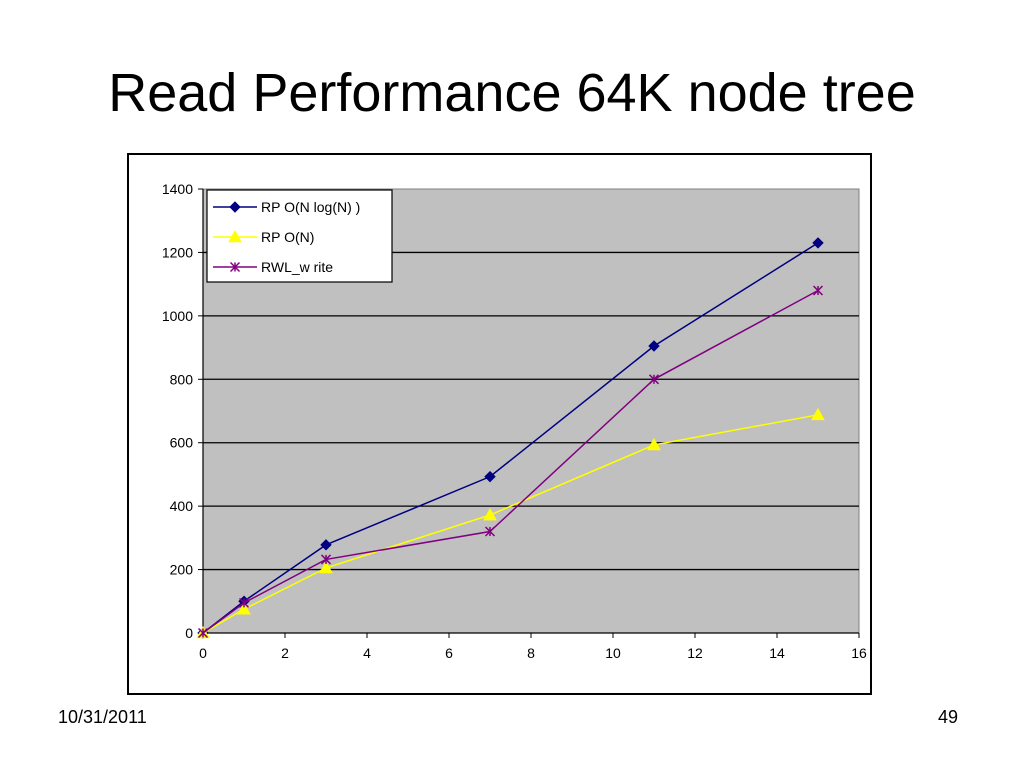  I want to click on legend-entry: RP O(N log(N) ), so click(286, 207).